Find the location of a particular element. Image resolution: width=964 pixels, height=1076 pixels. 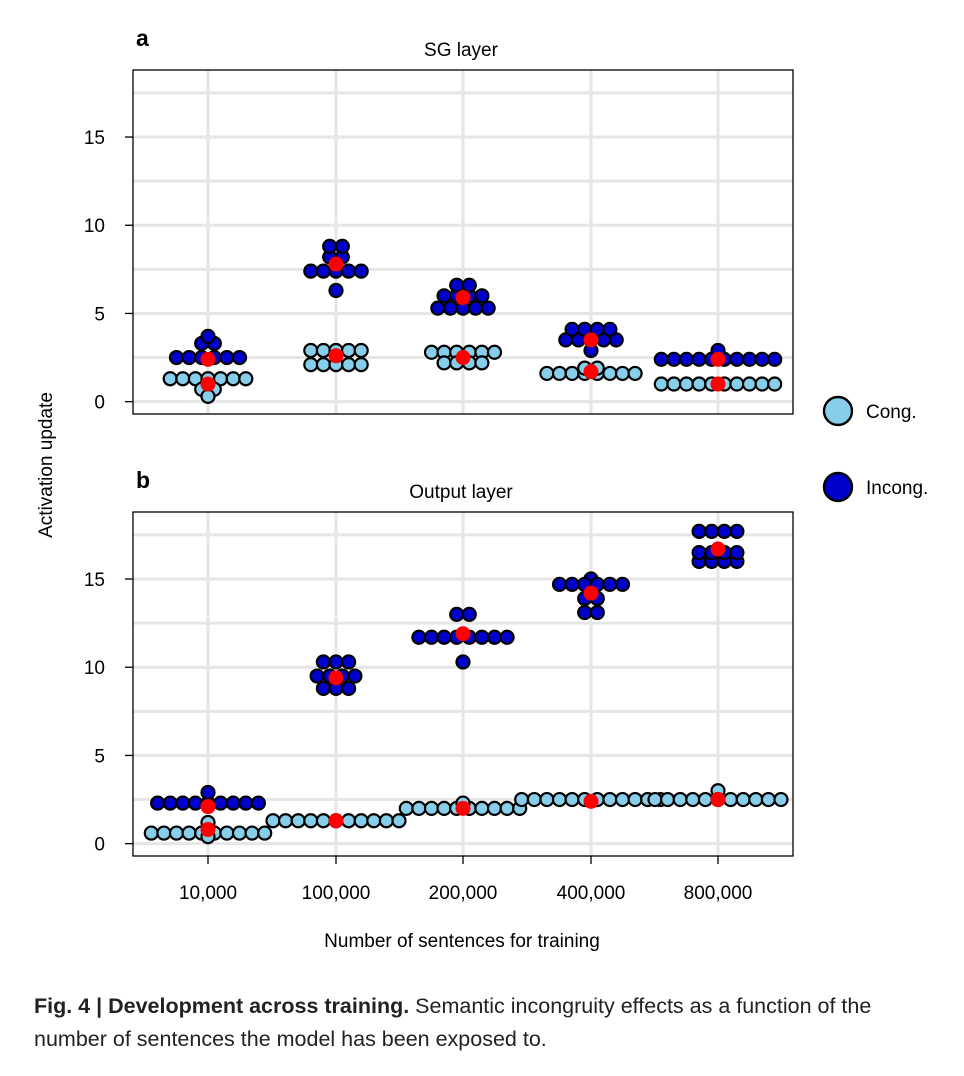

x-tick-label: 200,000 is located at coordinates (463, 893).